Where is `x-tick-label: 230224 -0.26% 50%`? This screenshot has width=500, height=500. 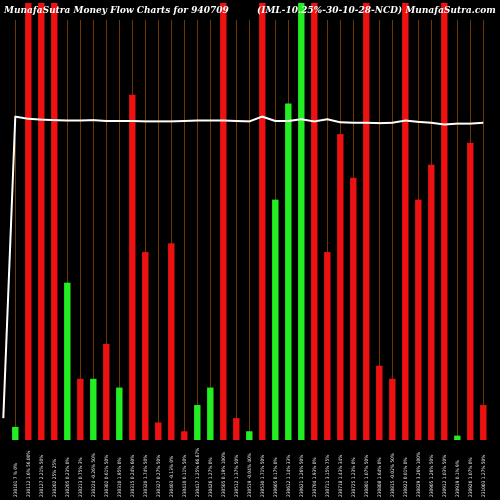 x-tick-label: 230224 -0.26% 50% is located at coordinates (94, 475).